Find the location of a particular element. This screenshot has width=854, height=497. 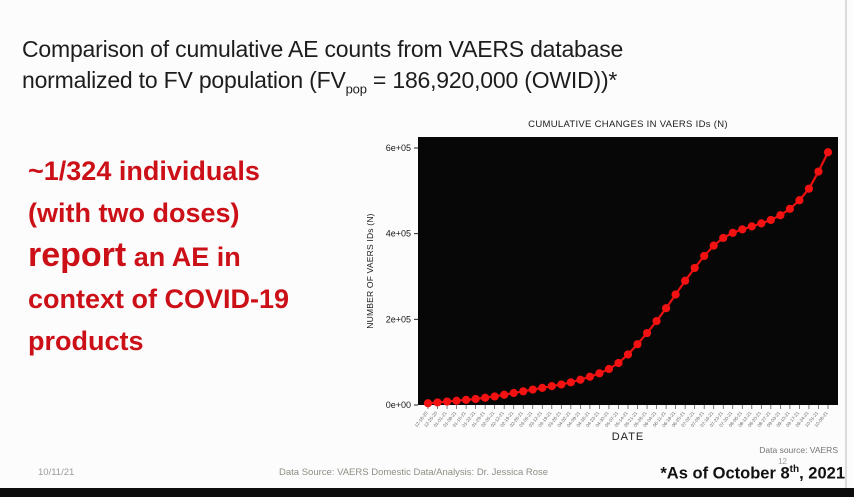

callout-emphasis: report is located at coordinates (77, 255).